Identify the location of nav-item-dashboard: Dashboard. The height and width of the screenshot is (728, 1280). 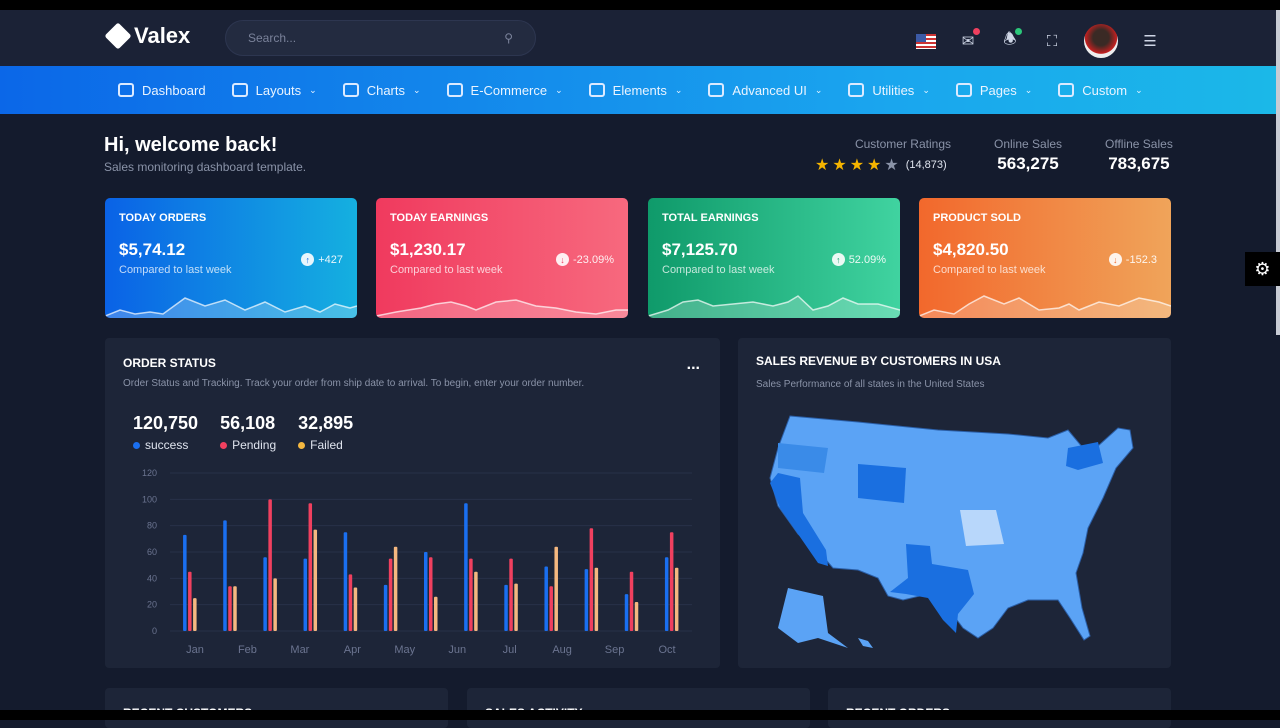
(162, 90).